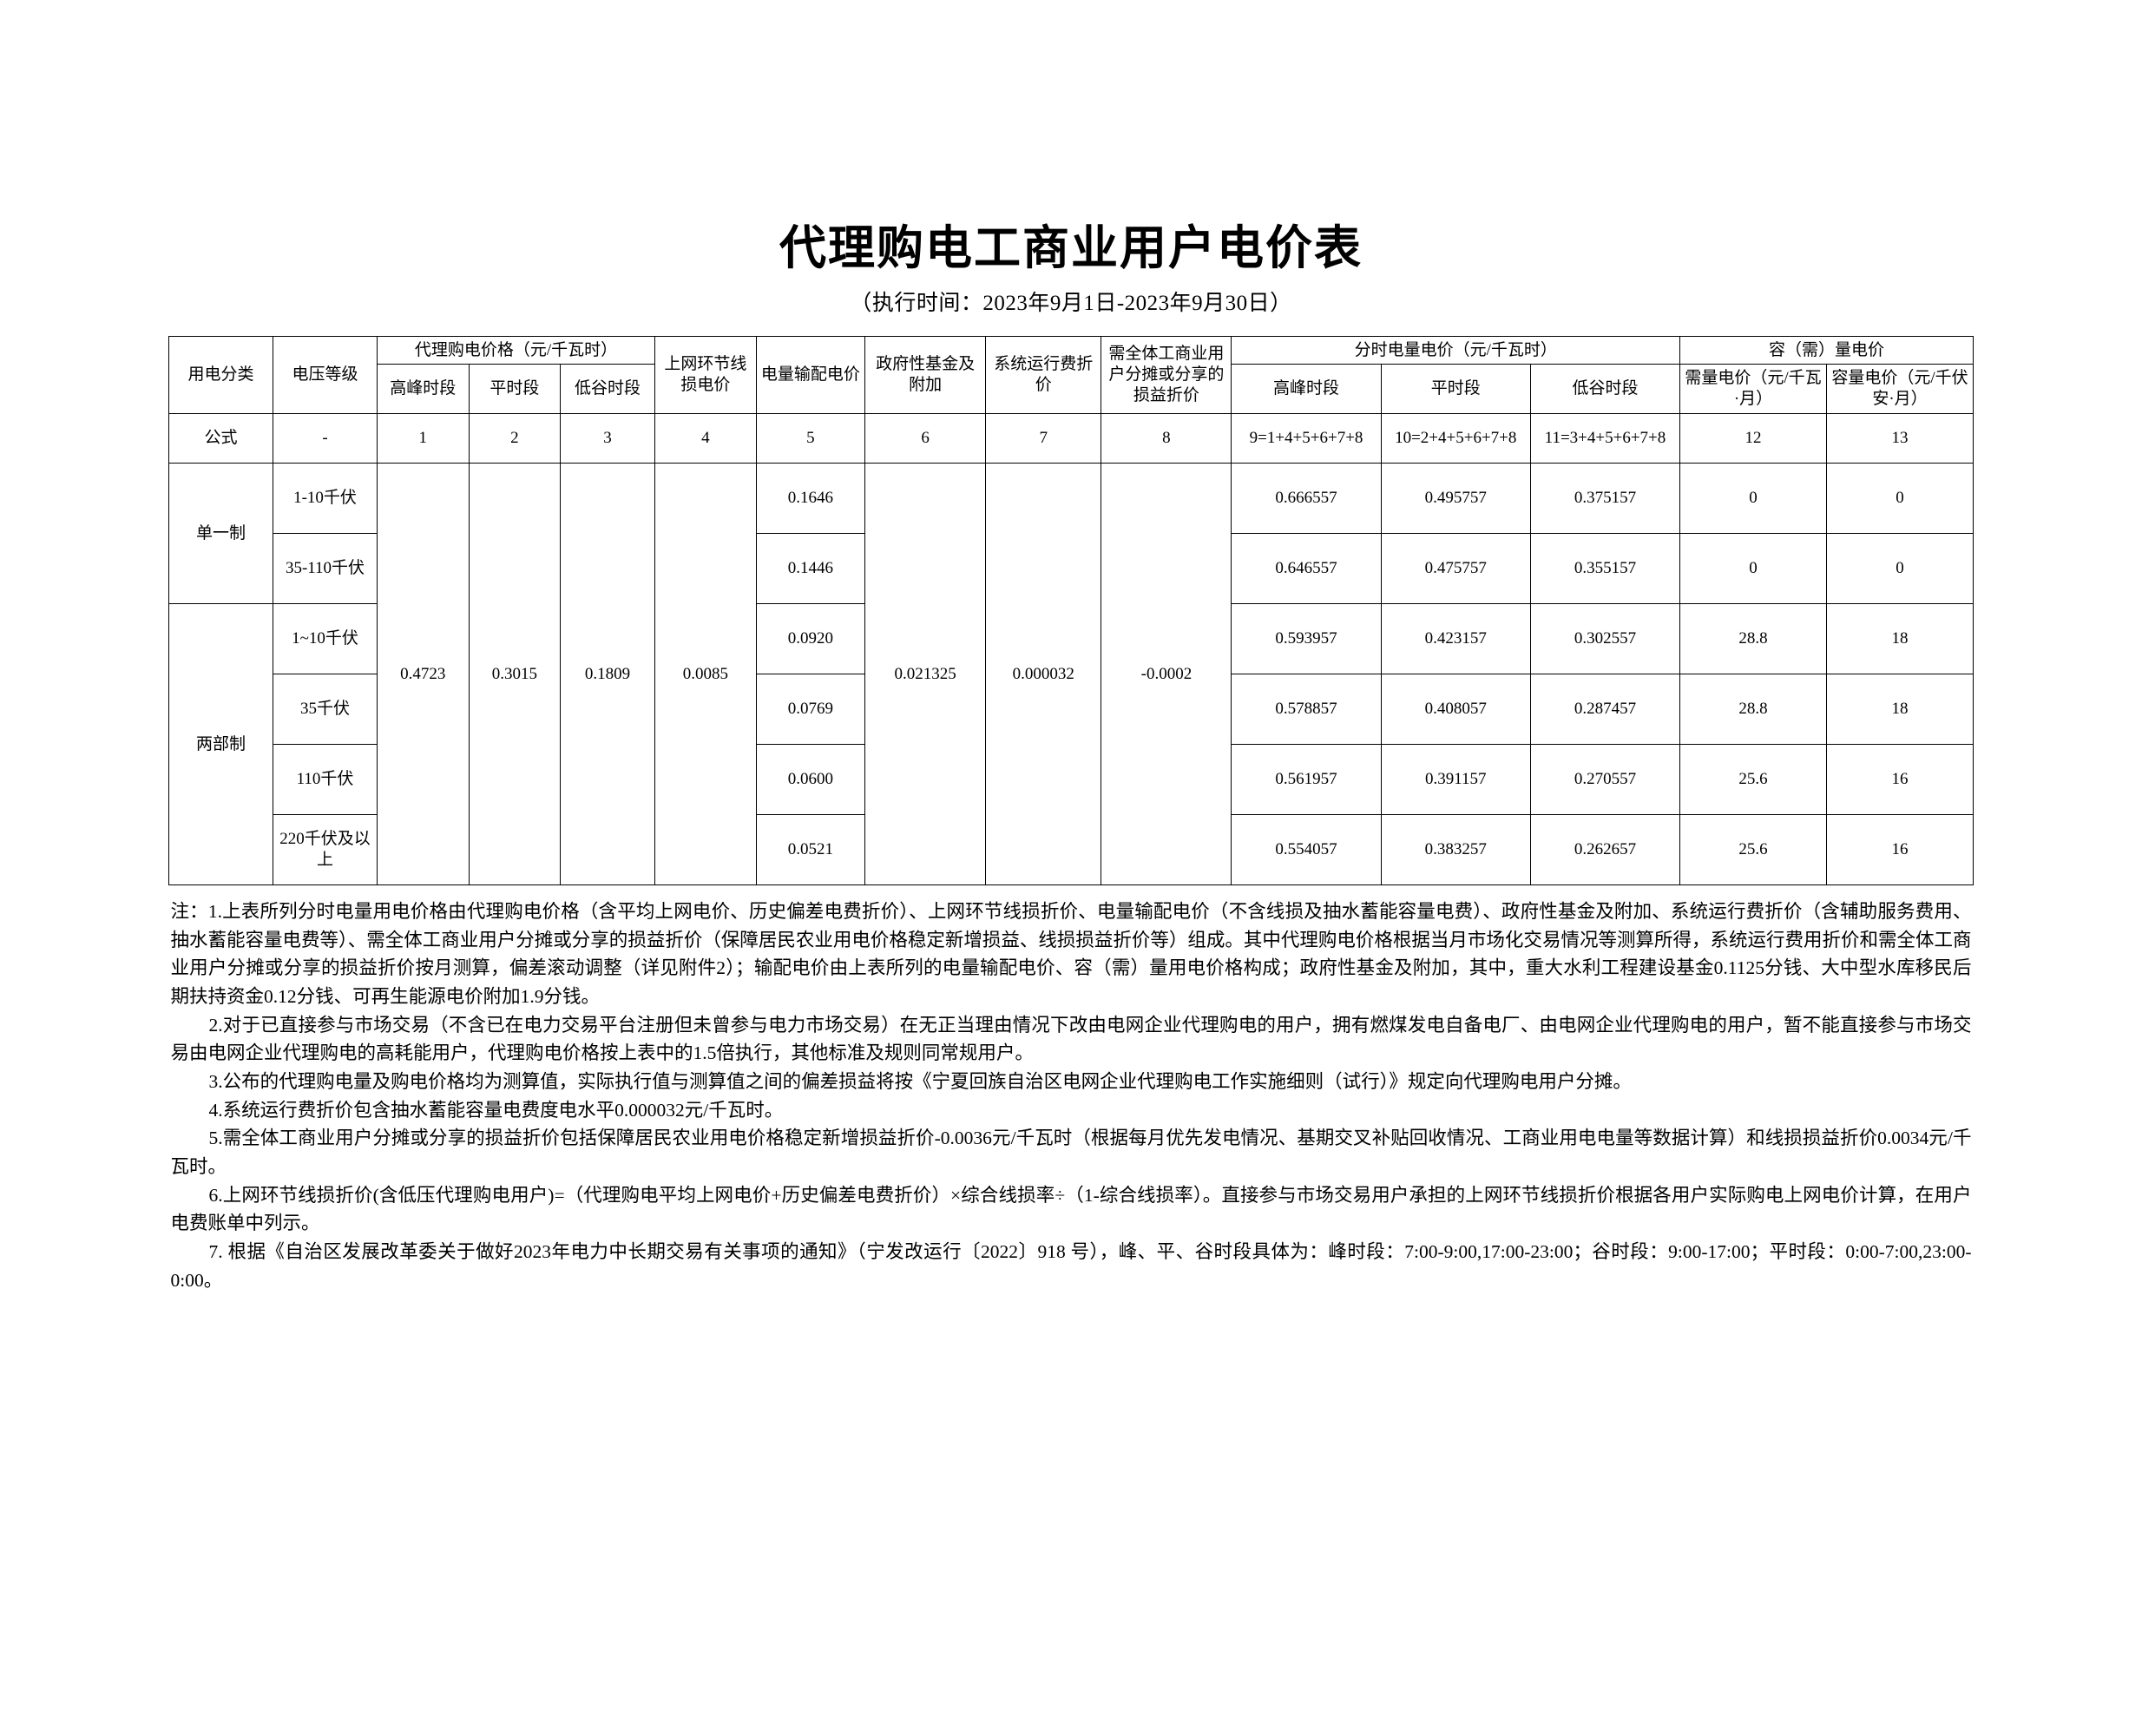 This screenshot has height=1736, width=2142. What do you see at coordinates (1455, 638) in the screenshot?
I see `cell-tou-flat: 0.423157` at bounding box center [1455, 638].